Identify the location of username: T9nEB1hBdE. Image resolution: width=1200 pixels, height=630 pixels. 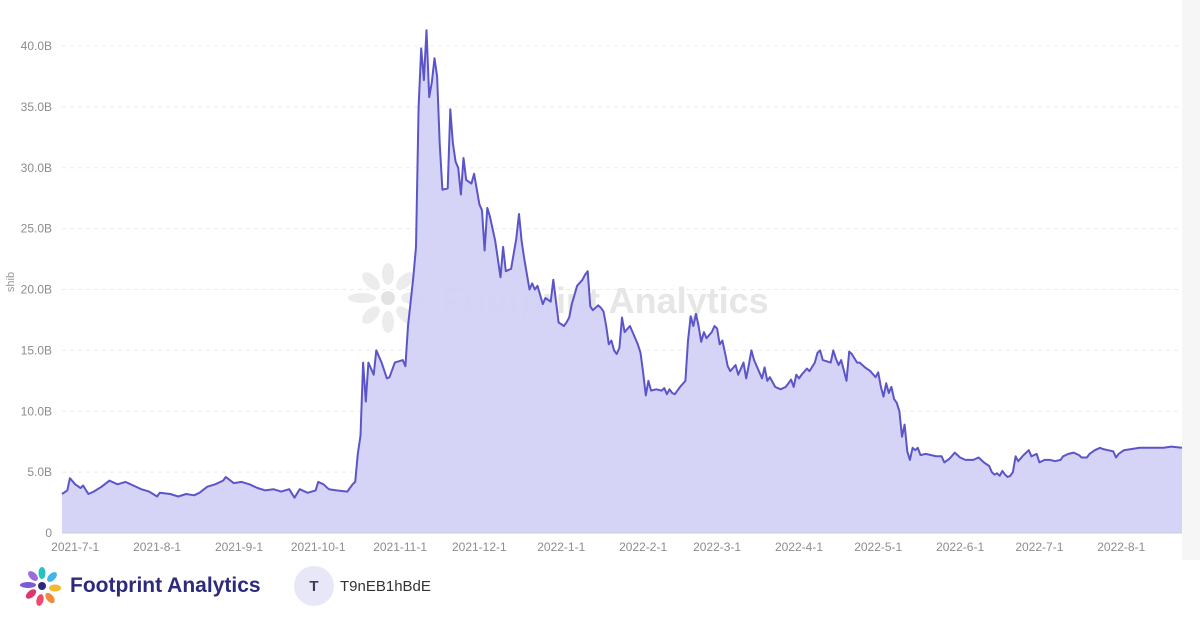
(385, 586).